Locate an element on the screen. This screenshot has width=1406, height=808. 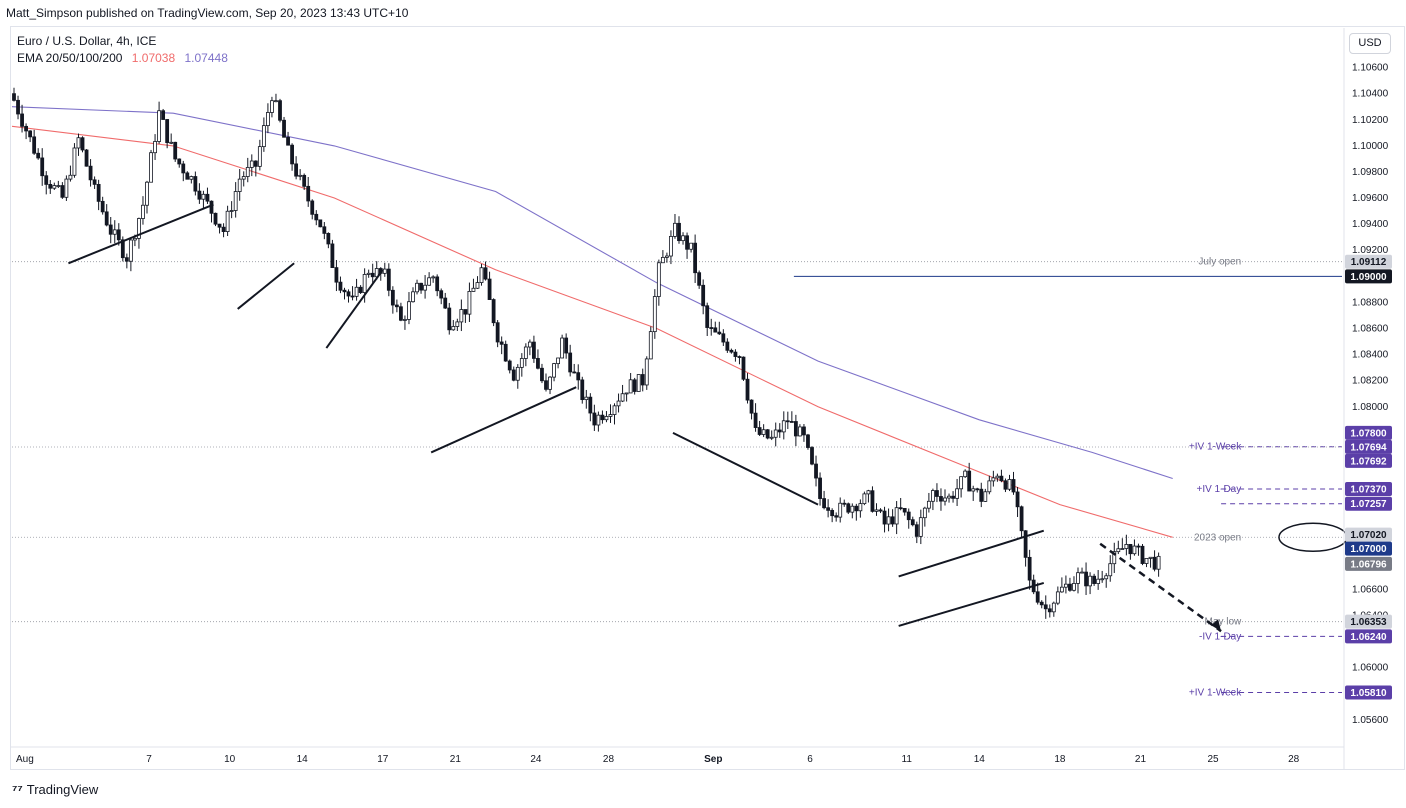
x-tick-label: 17 is located at coordinates (383, 759).